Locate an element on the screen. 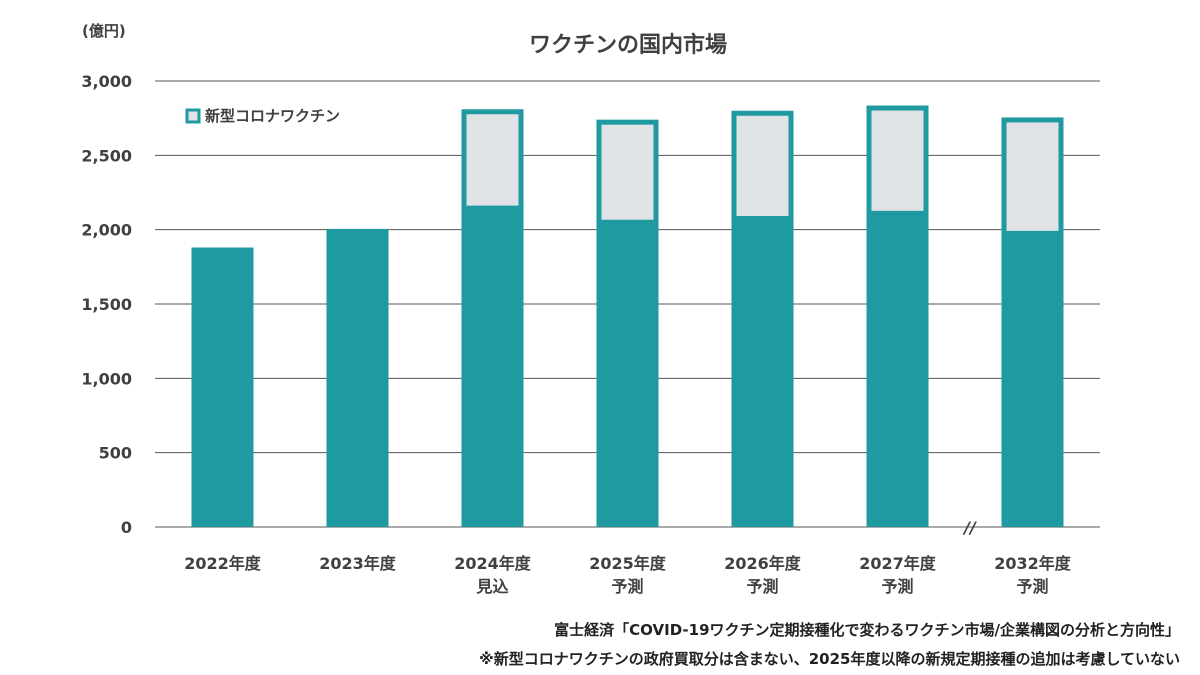 The image size is (1200, 675). x-tick-label: 2024年度 is located at coordinates (493, 563).